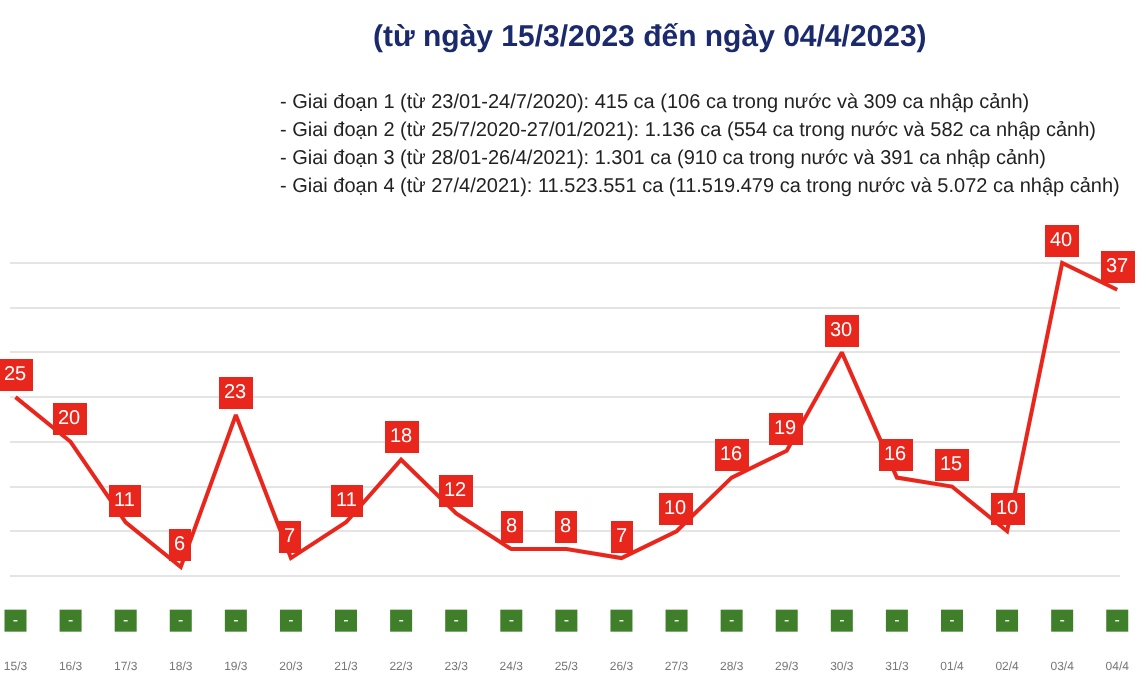 This screenshot has width=1140, height=700. I want to click on data-label: 23, so click(236, 393).